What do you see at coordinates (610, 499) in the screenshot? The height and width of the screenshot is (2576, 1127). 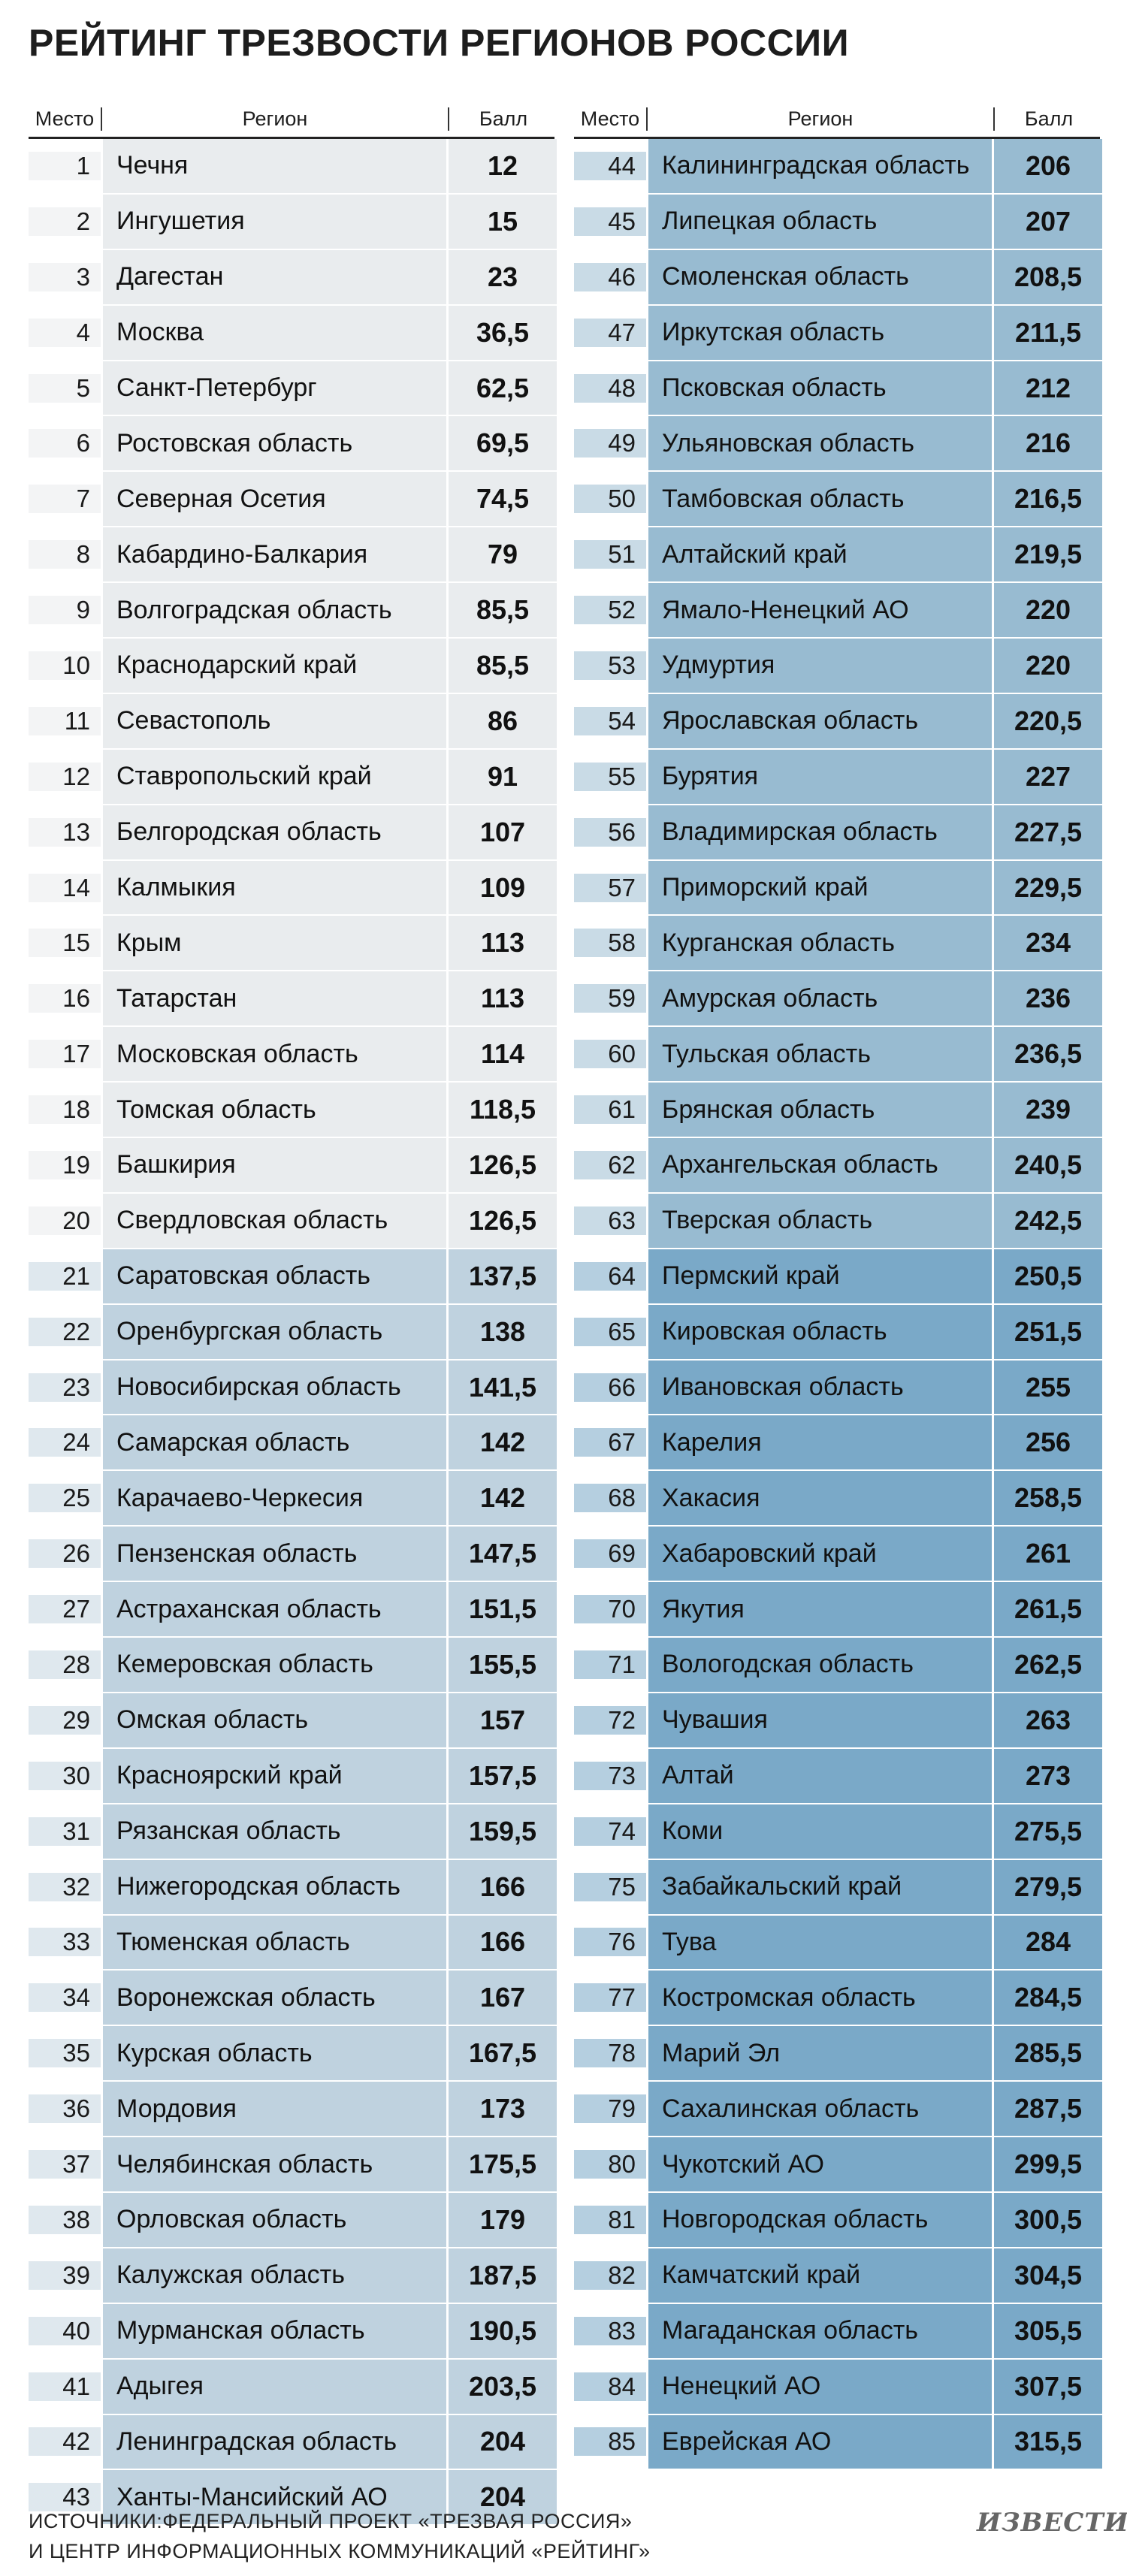 I see `place-cell: 50` at bounding box center [610, 499].